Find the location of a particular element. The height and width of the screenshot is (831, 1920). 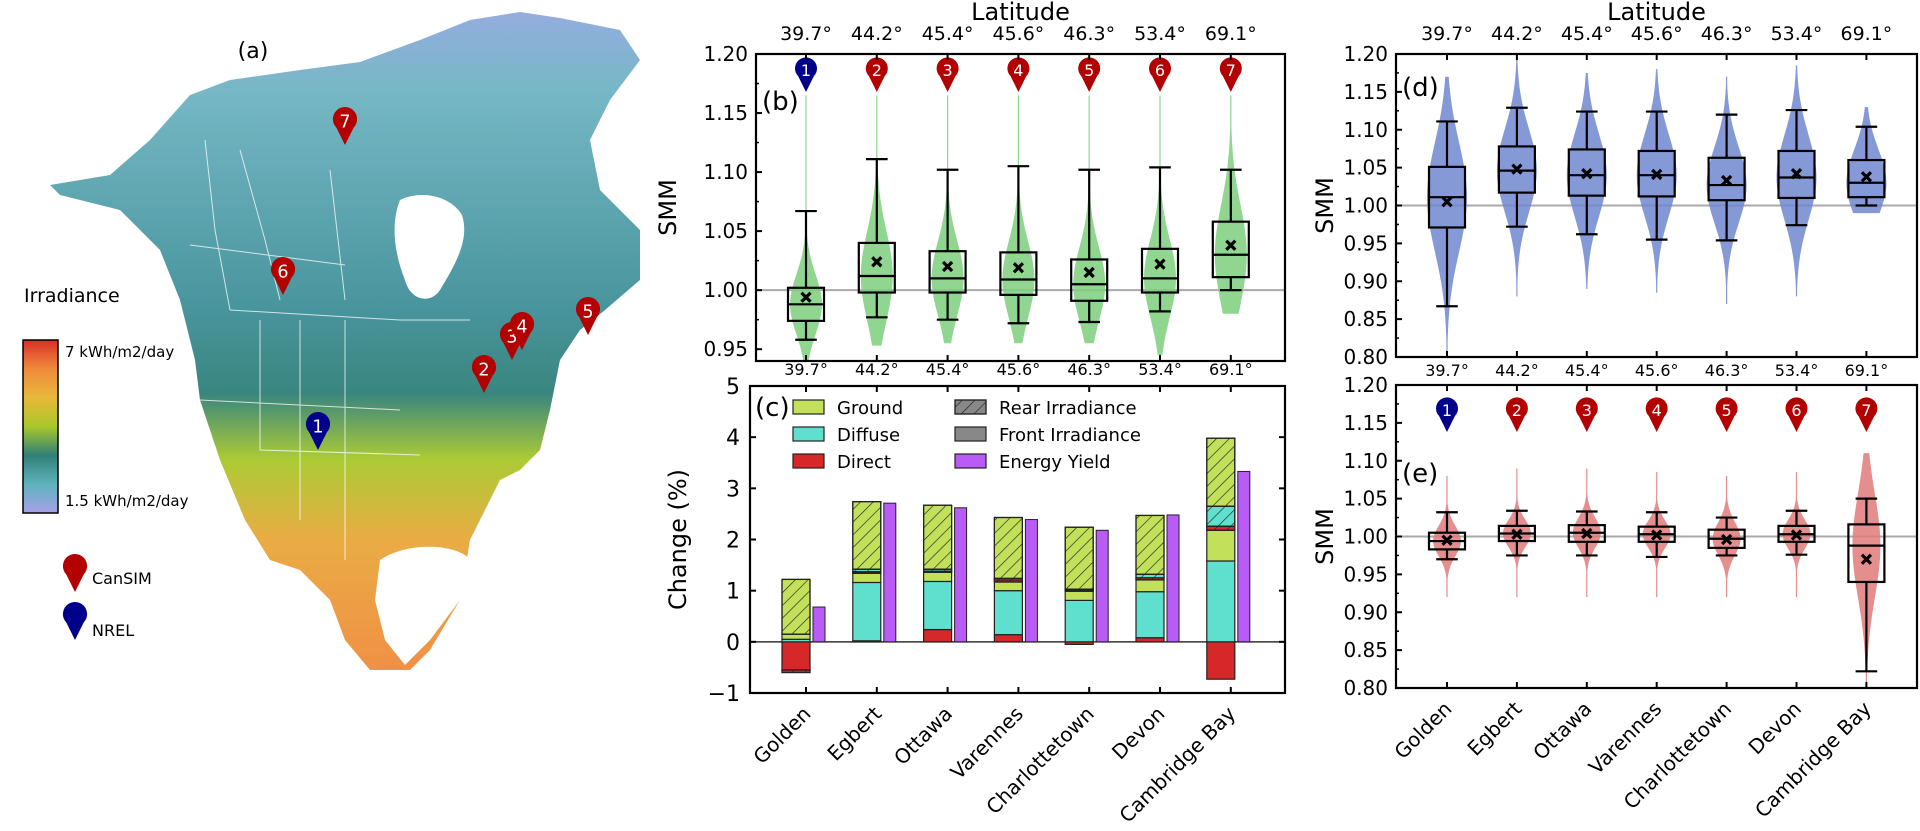

latitude-tick-label: 44.2° is located at coordinates (1517, 34).